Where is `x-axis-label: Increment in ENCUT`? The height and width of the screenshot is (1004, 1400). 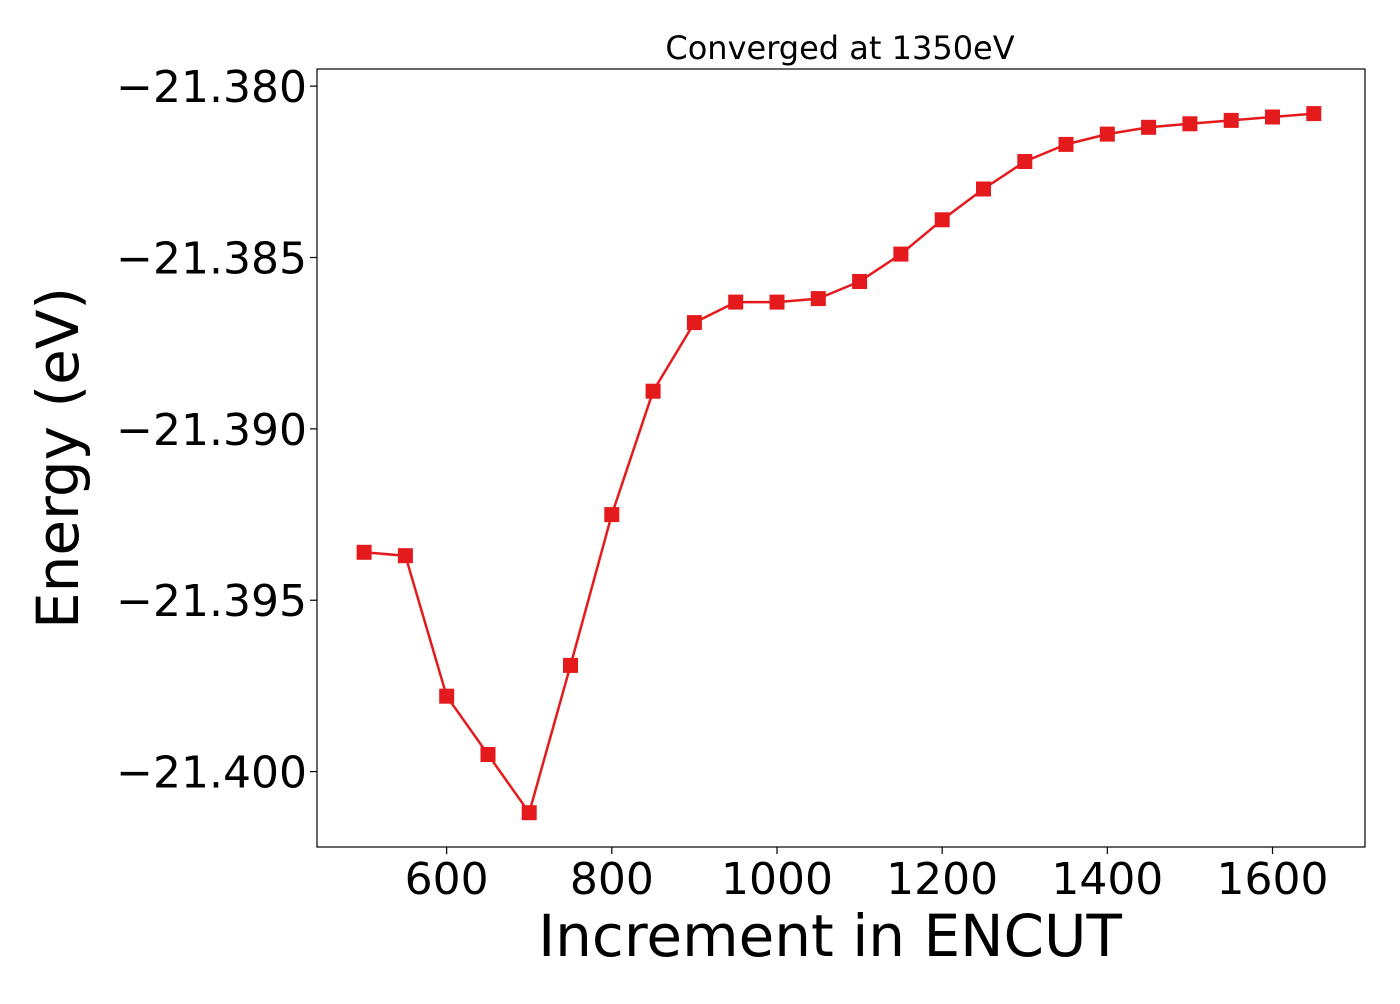
x-axis-label: Increment in ENCUT is located at coordinates (830, 936).